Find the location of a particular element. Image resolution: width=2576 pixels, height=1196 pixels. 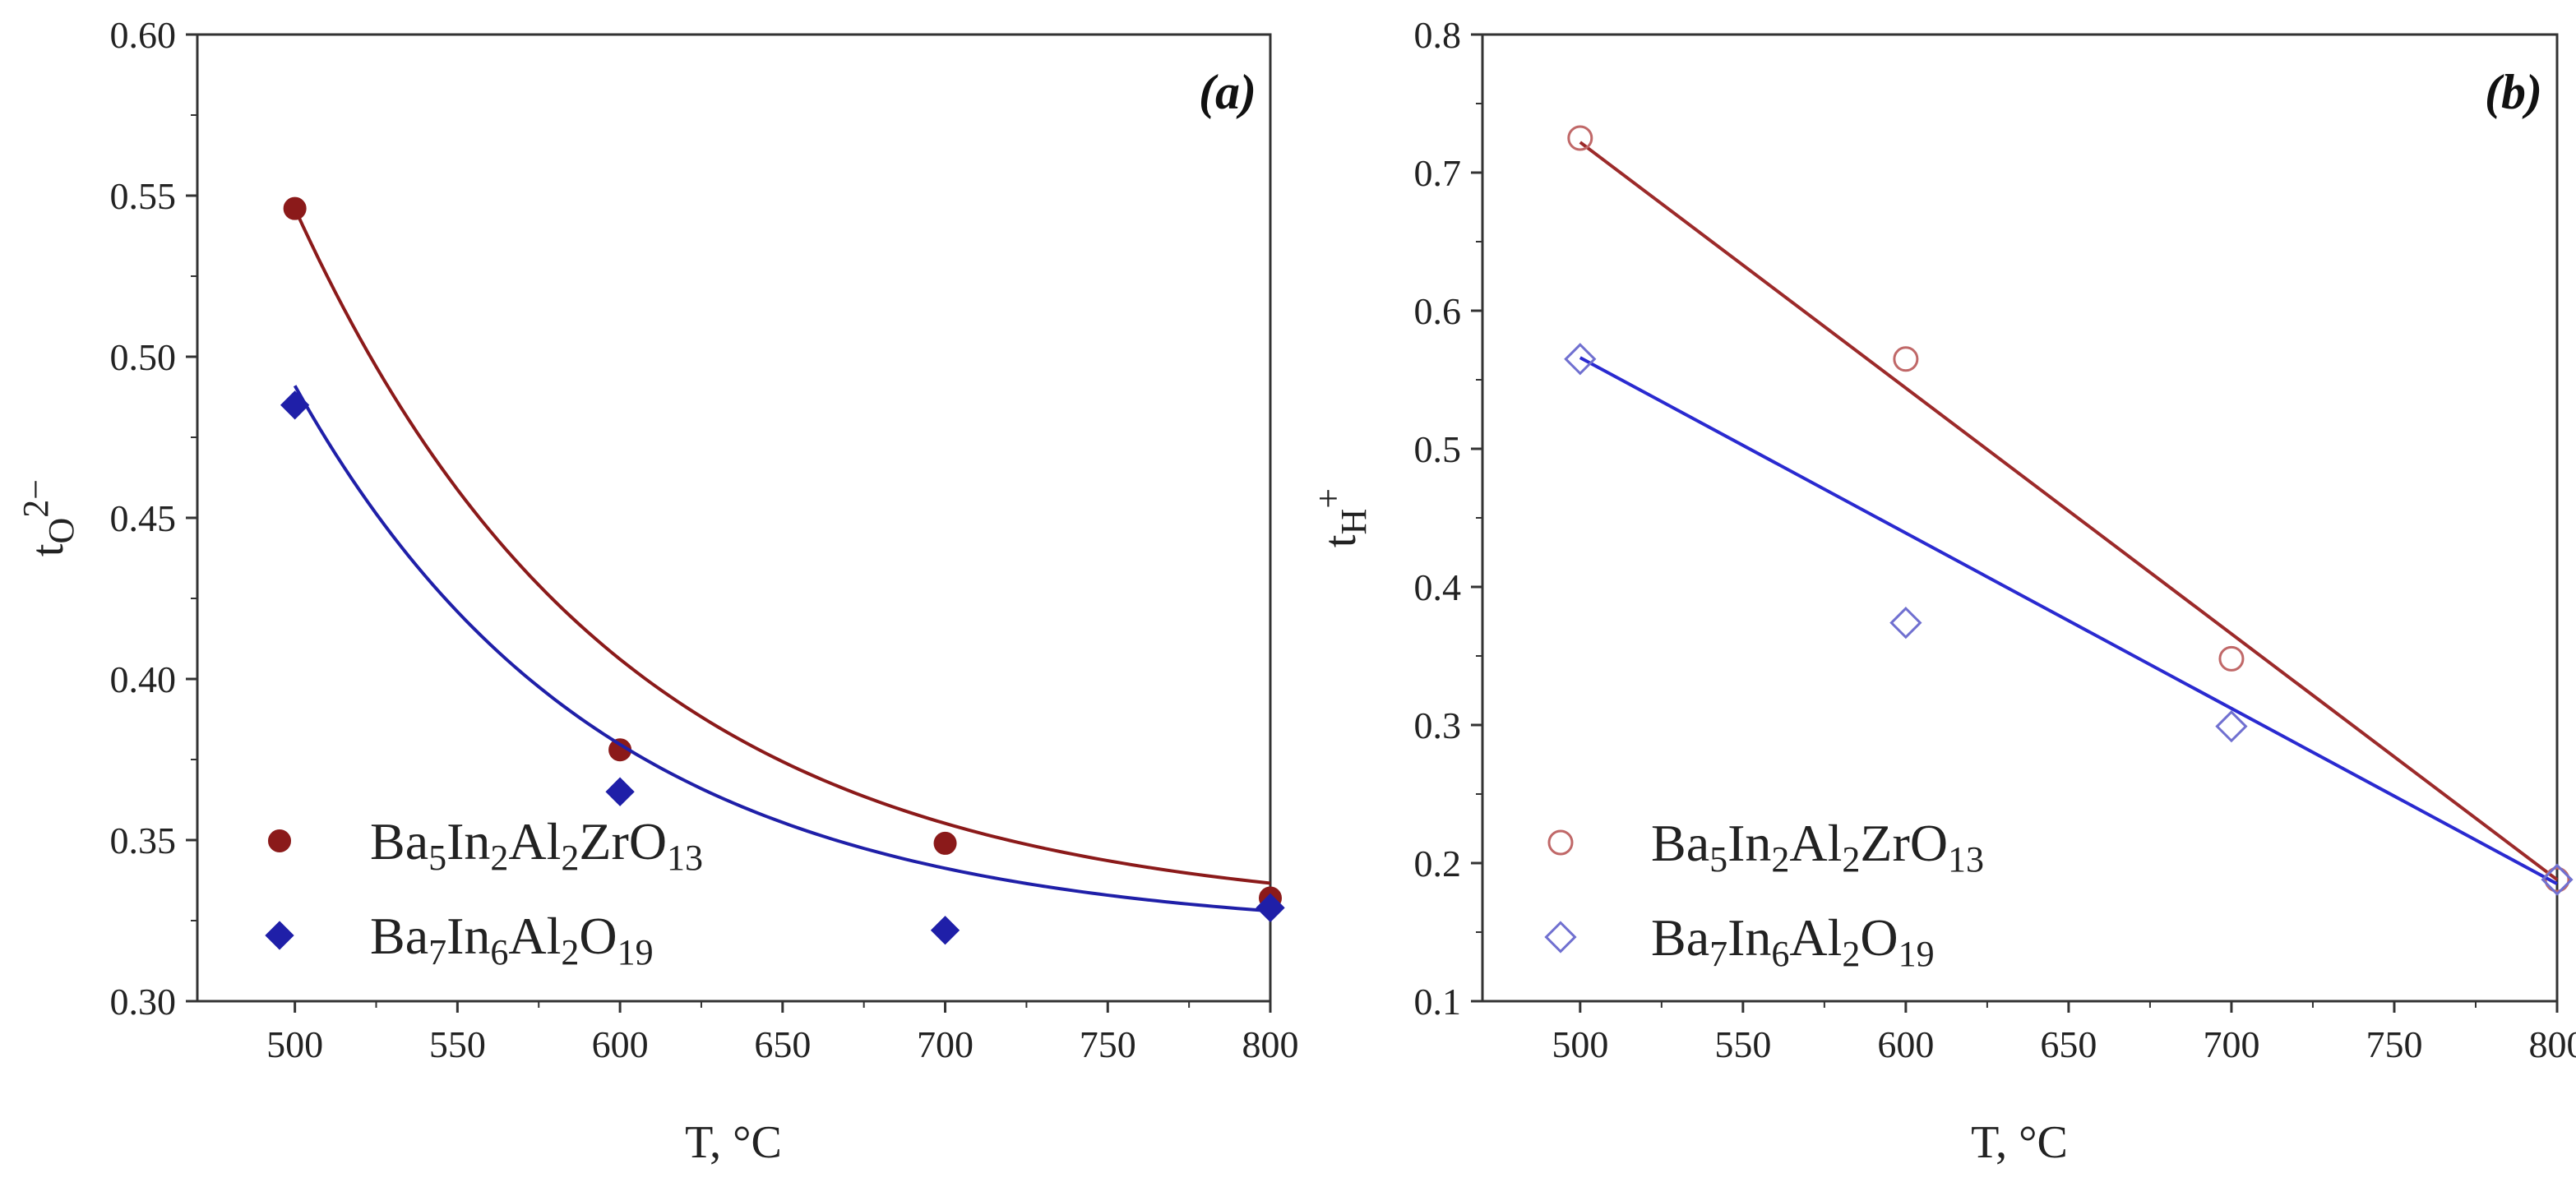

y-tick-label: 0.7 is located at coordinates (1438, 173).